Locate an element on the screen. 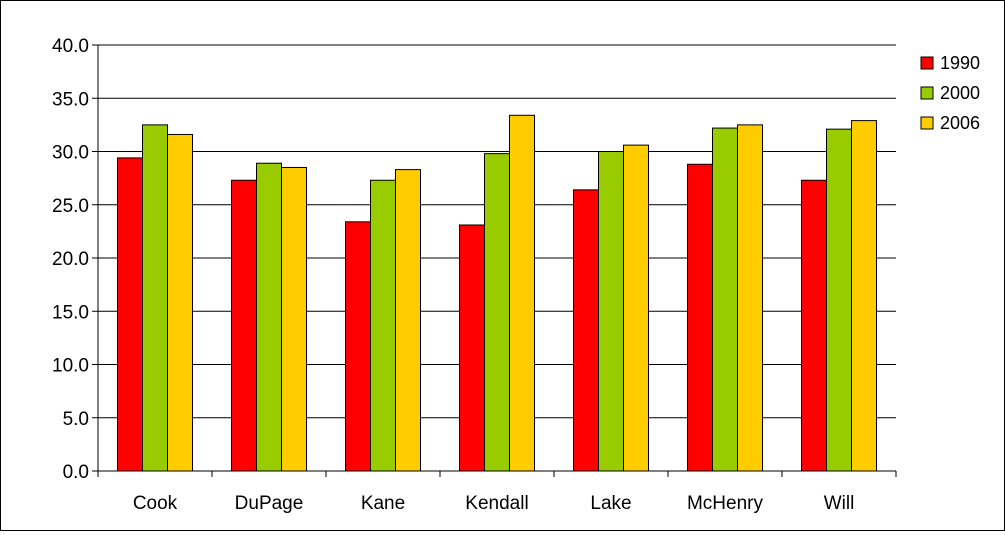 The height and width of the screenshot is (535, 1005). bar-2006-mchenry is located at coordinates (750, 298).